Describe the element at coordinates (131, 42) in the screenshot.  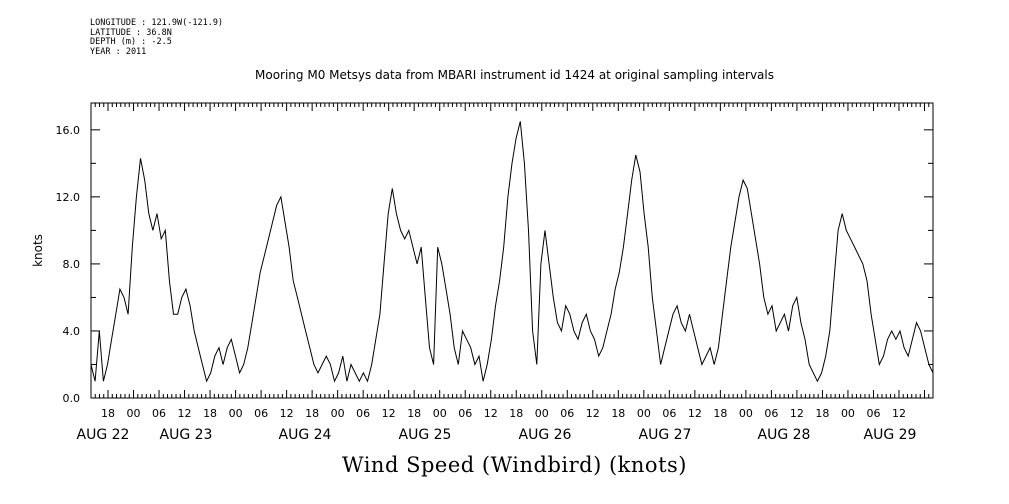
I see `depth-label: DEPTH (m) : -2.5` at that location.